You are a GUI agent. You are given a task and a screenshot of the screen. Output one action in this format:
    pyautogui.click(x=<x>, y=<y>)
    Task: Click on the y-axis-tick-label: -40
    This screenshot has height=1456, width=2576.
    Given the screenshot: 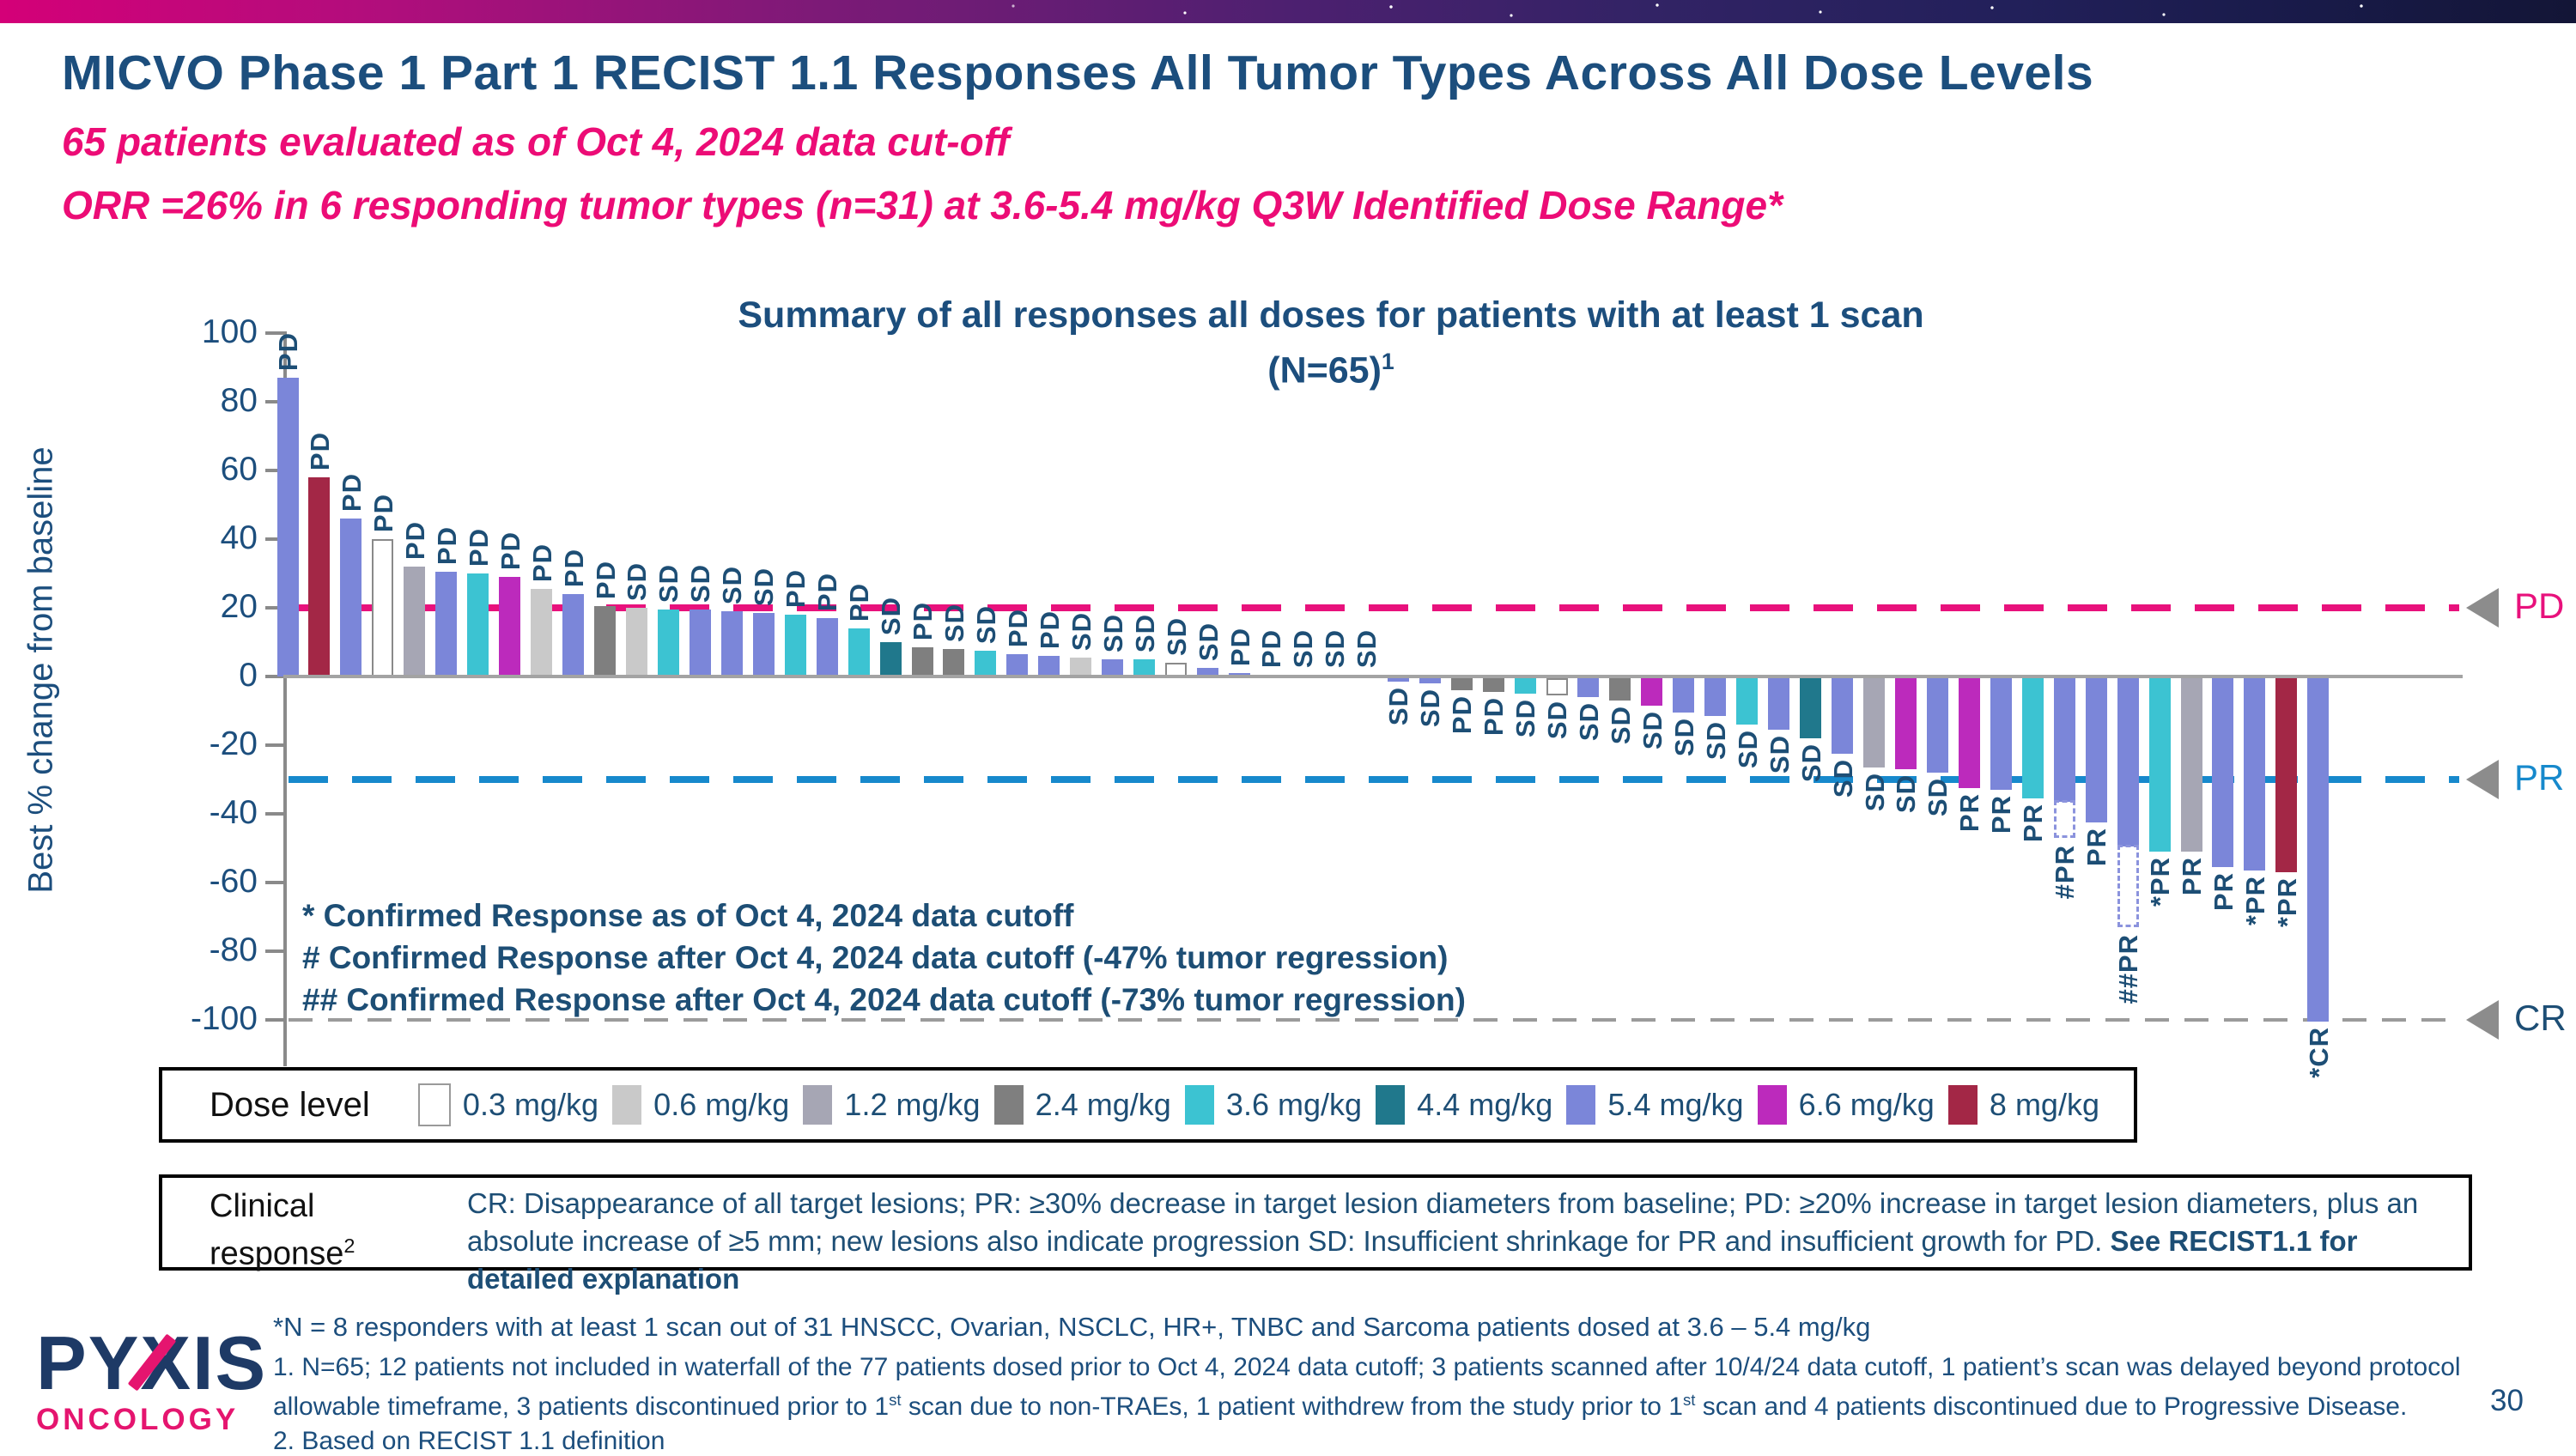 What is the action you would take?
    pyautogui.click(x=233, y=812)
    